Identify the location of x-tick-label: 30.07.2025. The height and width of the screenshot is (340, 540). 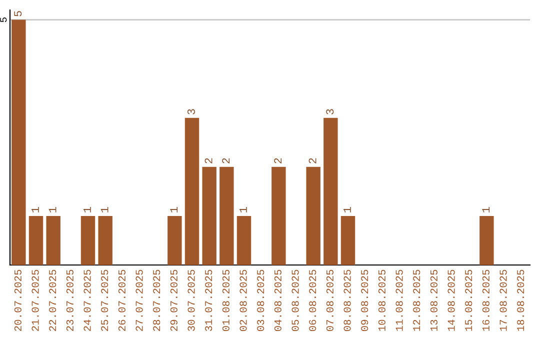
(191, 301).